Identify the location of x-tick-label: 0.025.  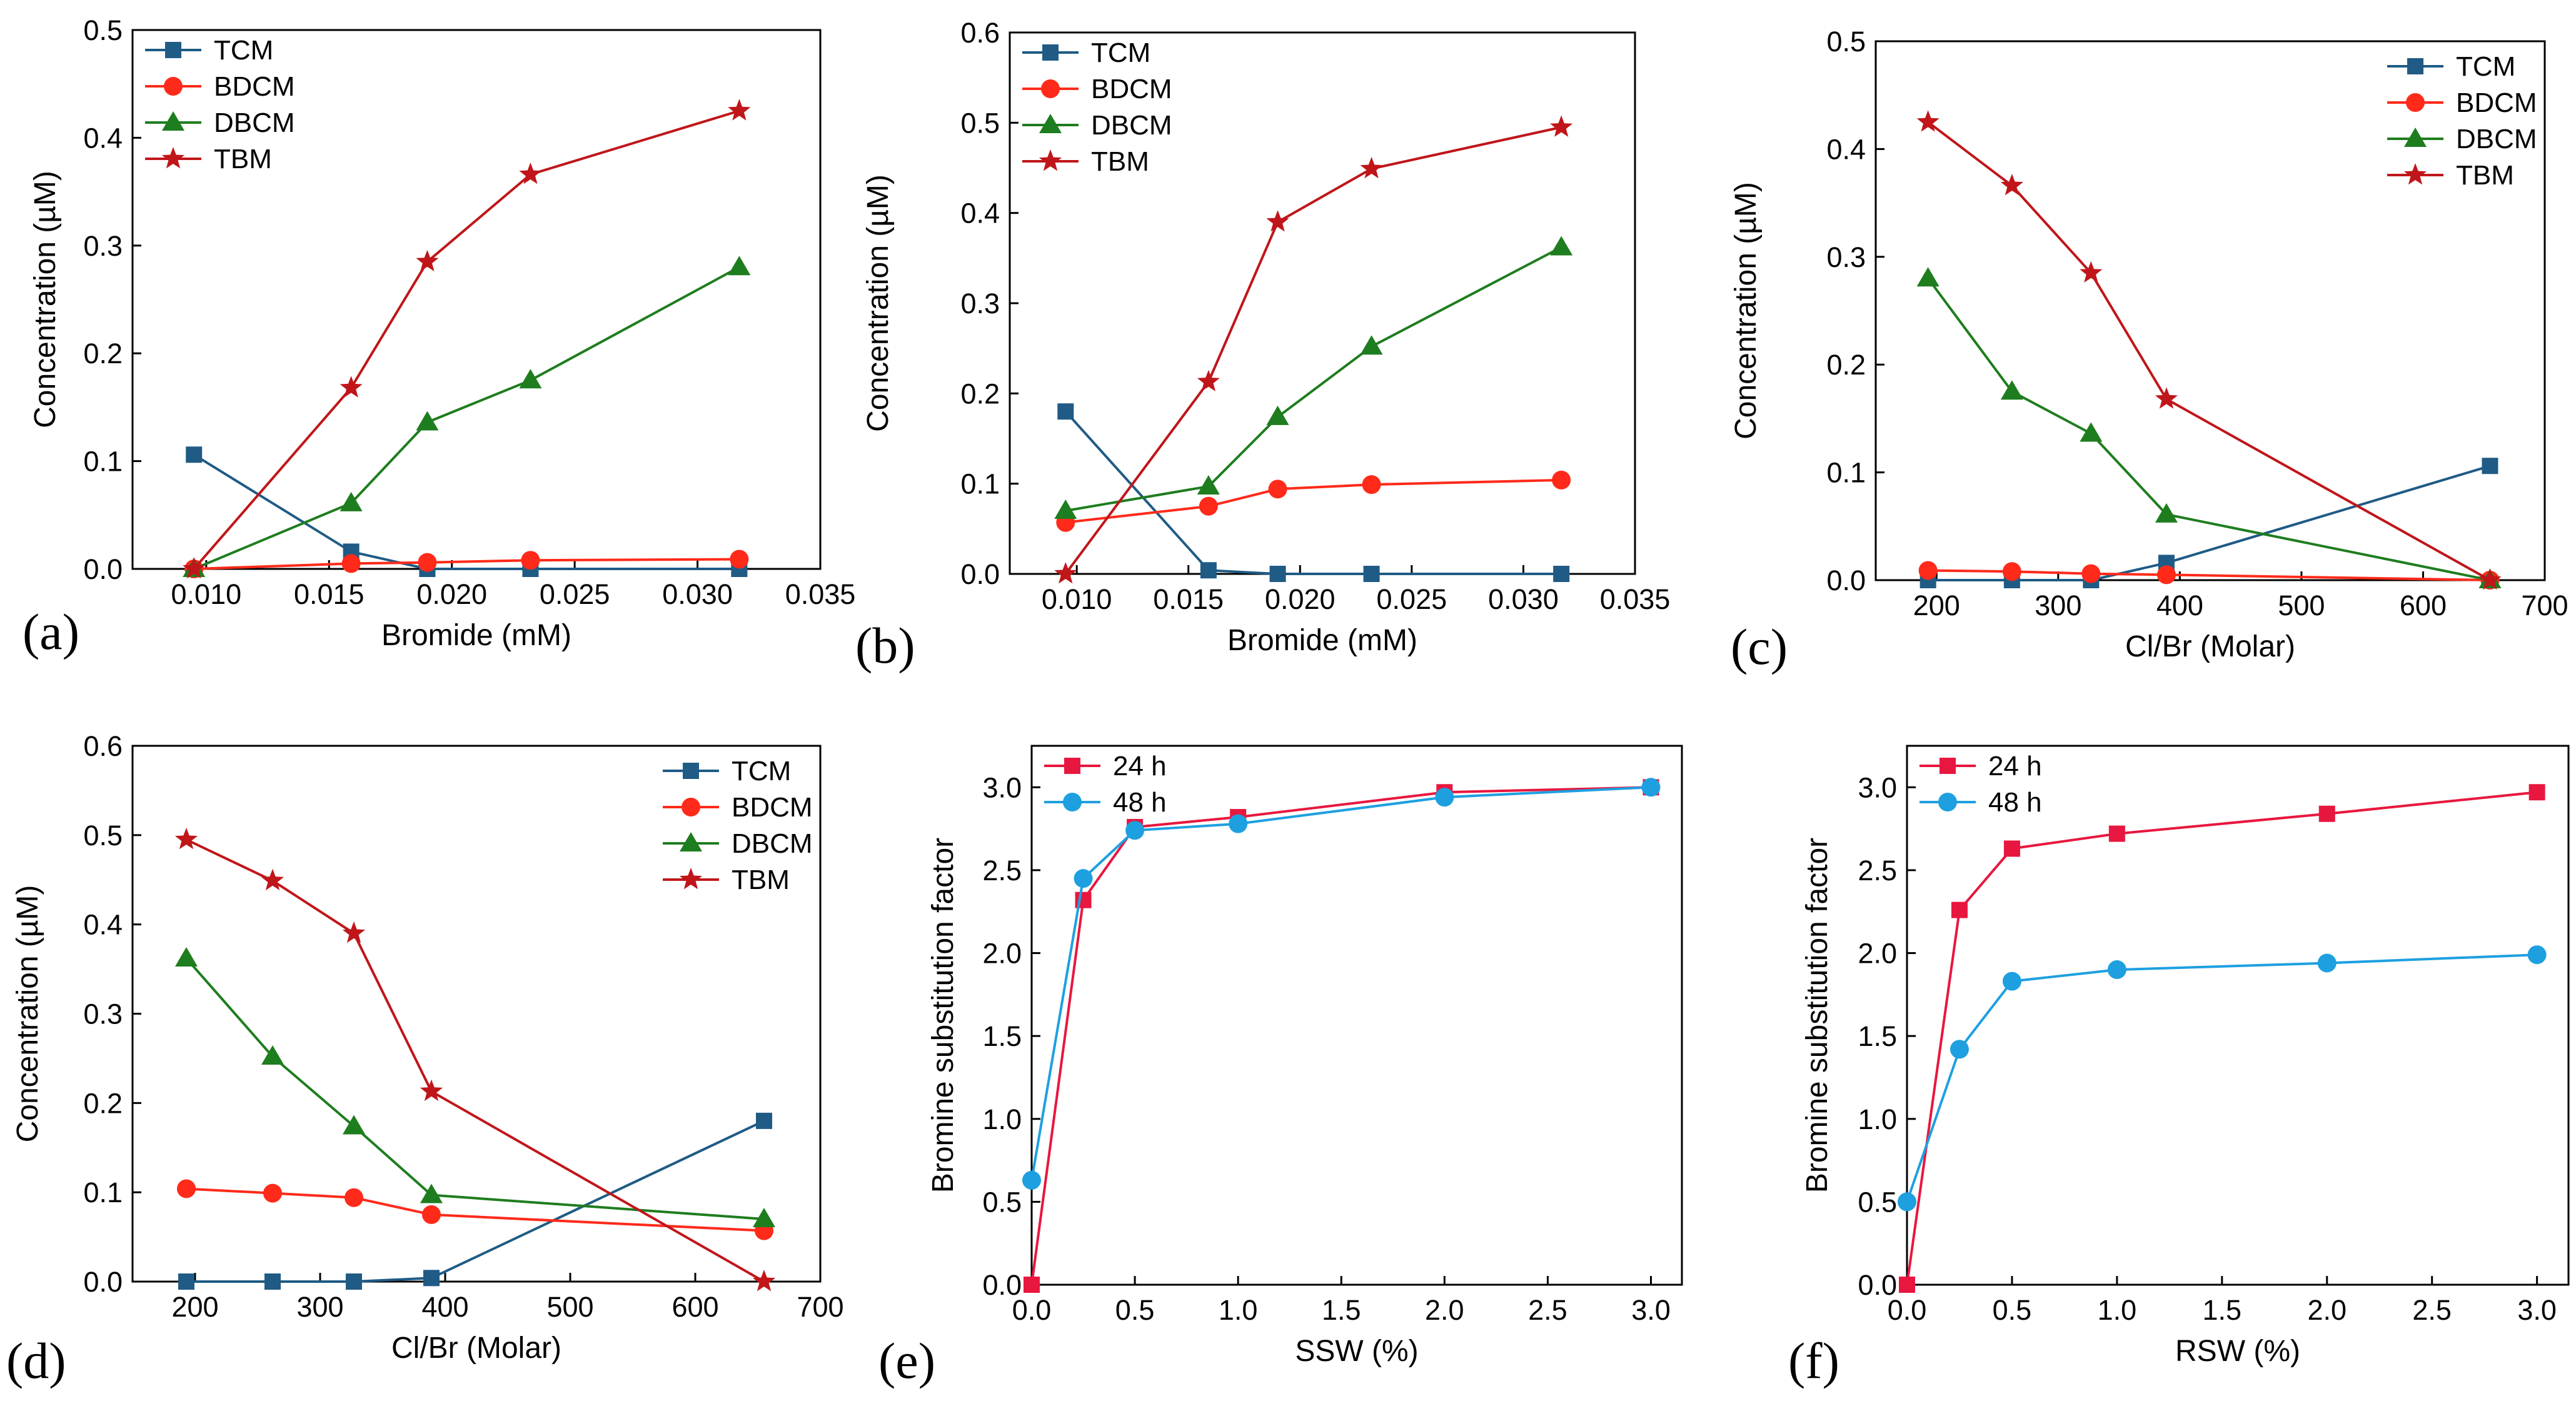
(575, 594).